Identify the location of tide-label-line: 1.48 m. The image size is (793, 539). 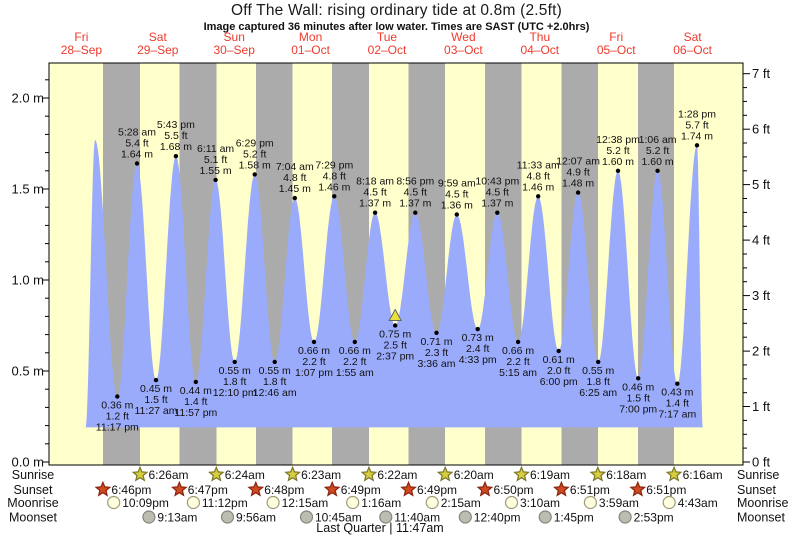
(578, 184).